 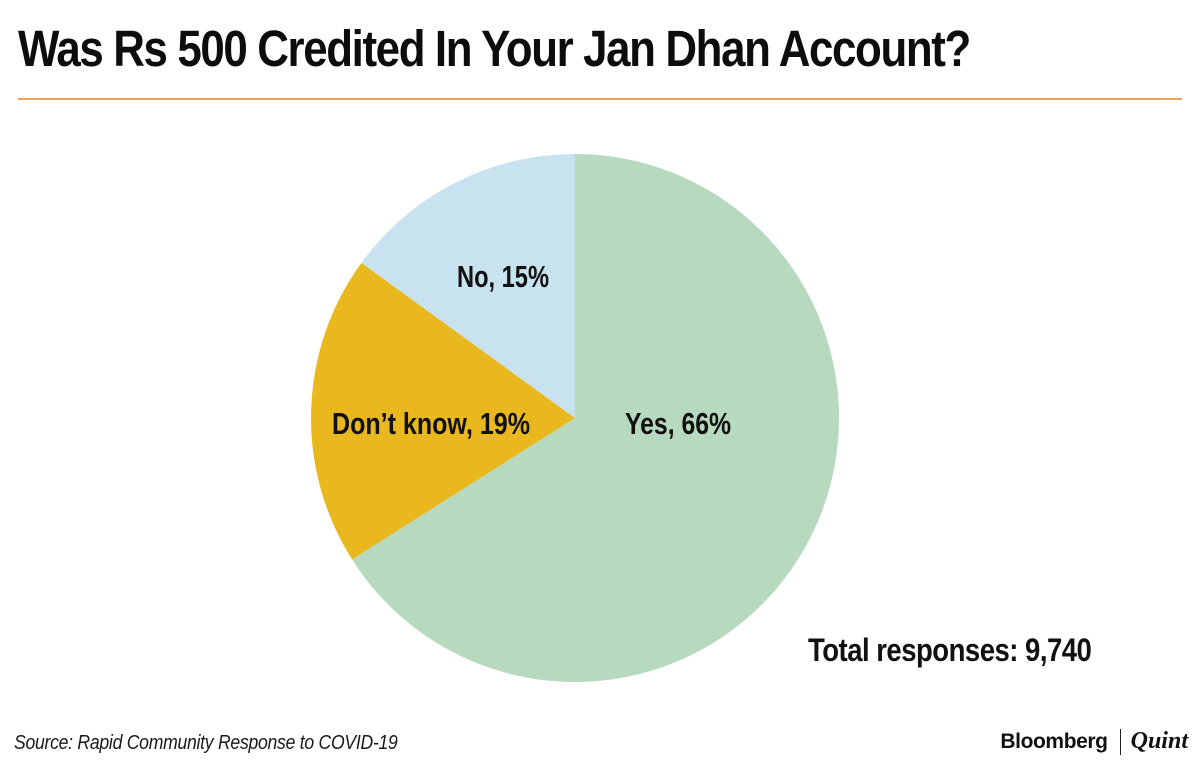 I want to click on pie-label-yes: Yes, 66%, so click(x=678, y=423).